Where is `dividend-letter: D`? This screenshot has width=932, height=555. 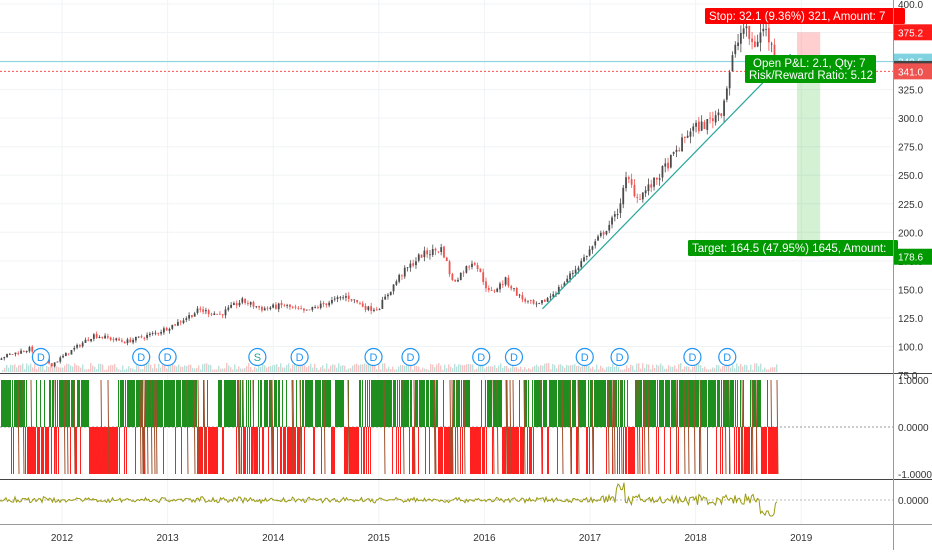
dividend-letter: D is located at coordinates (141, 358).